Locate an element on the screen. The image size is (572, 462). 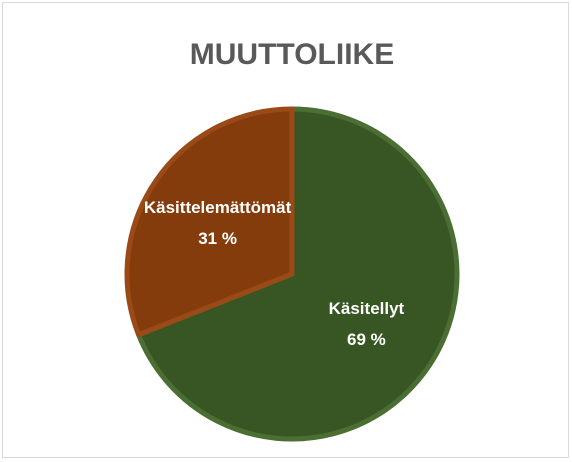
slice-category-label: Käsitellyt is located at coordinates (367, 308).